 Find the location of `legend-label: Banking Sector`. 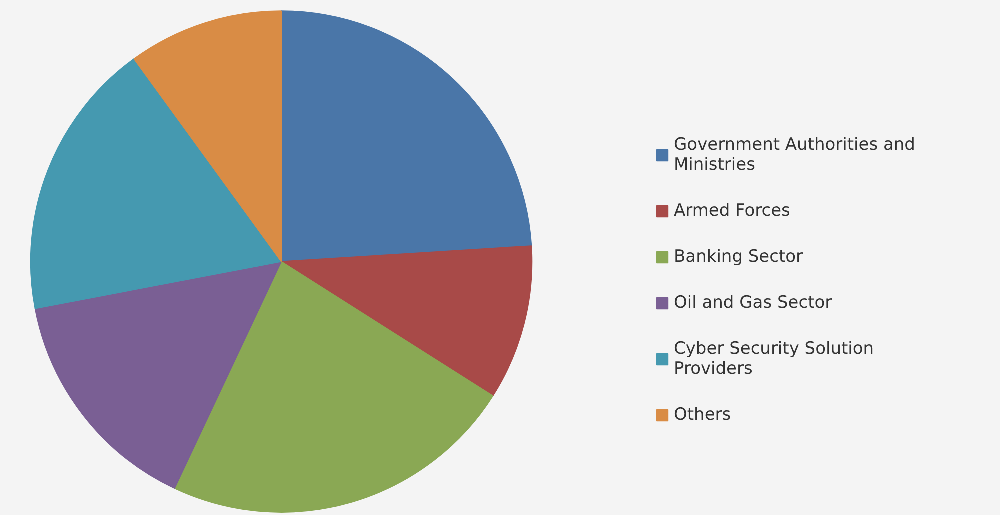

legend-label: Banking Sector is located at coordinates (739, 257).